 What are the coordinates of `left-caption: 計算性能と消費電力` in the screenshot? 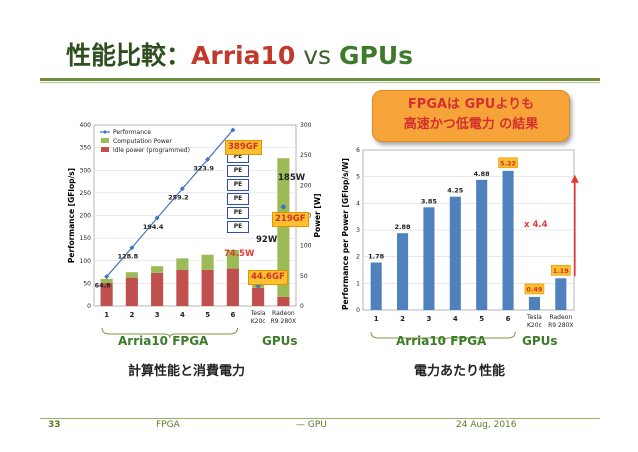 It's located at (187, 371).